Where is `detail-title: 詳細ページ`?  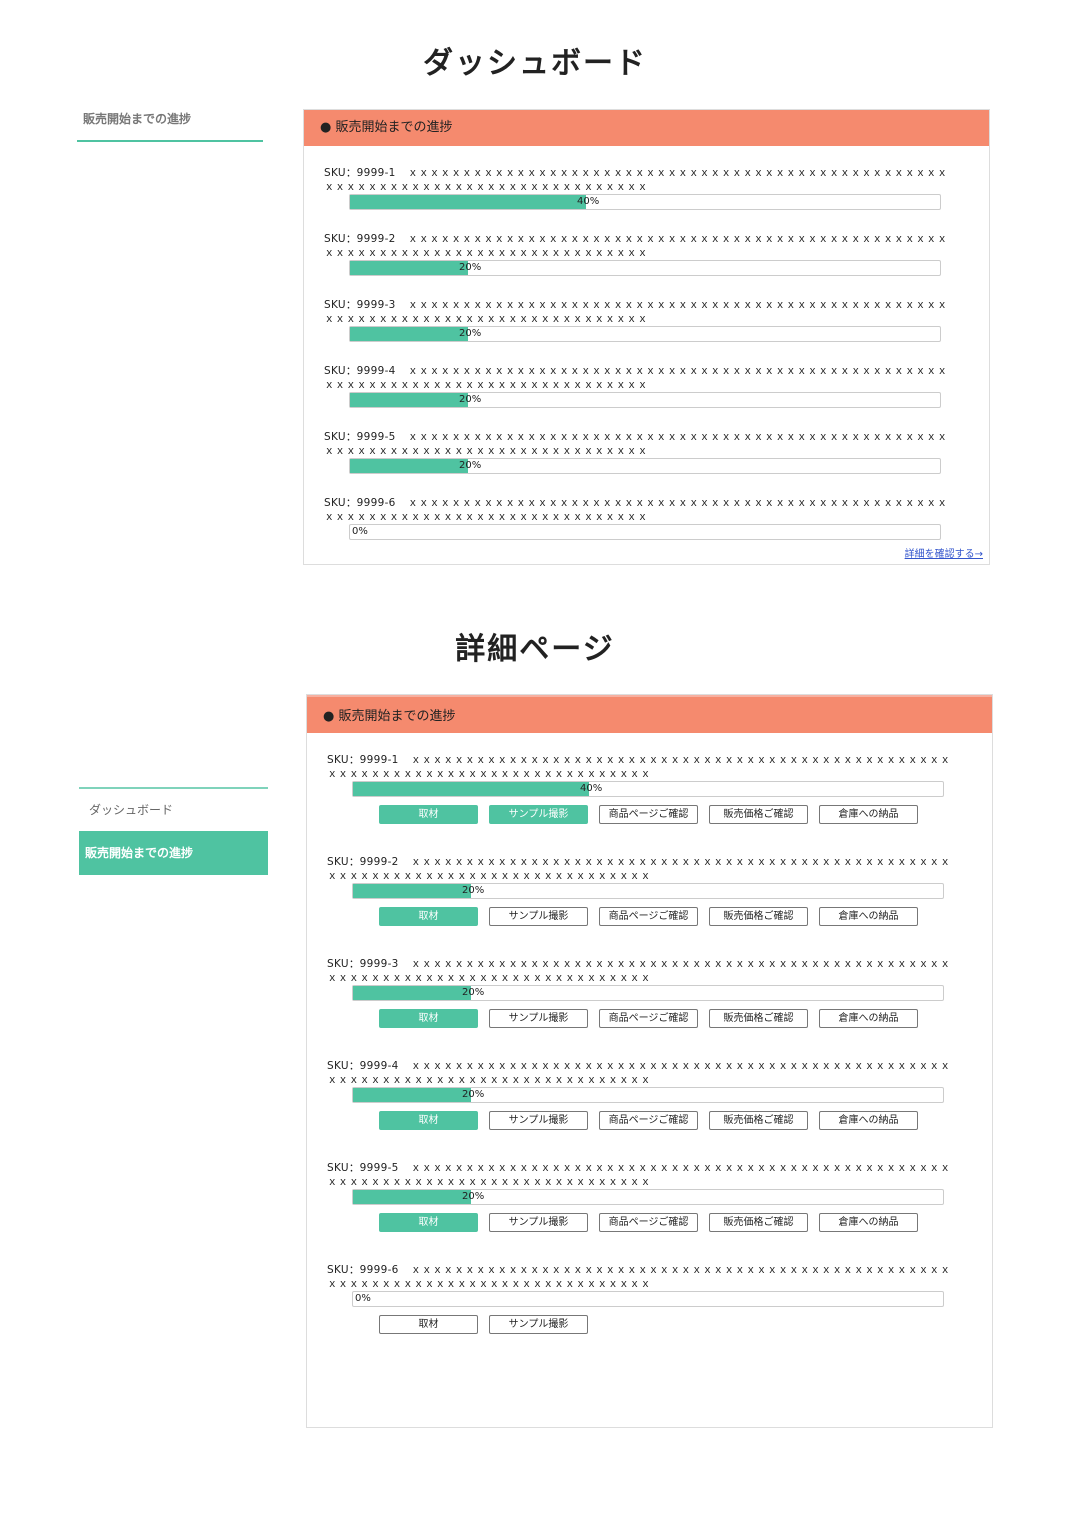
detail-title: 詳細ページ is located at coordinates (535, 649).